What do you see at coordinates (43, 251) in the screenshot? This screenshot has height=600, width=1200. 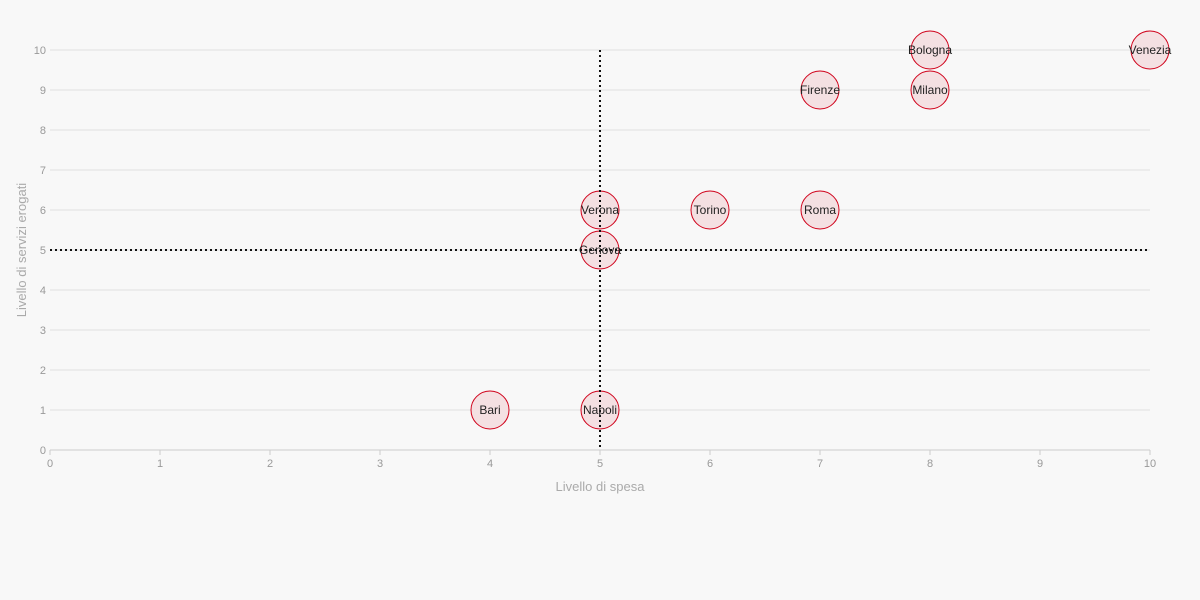 I see `y-tick-label: 5` at bounding box center [43, 251].